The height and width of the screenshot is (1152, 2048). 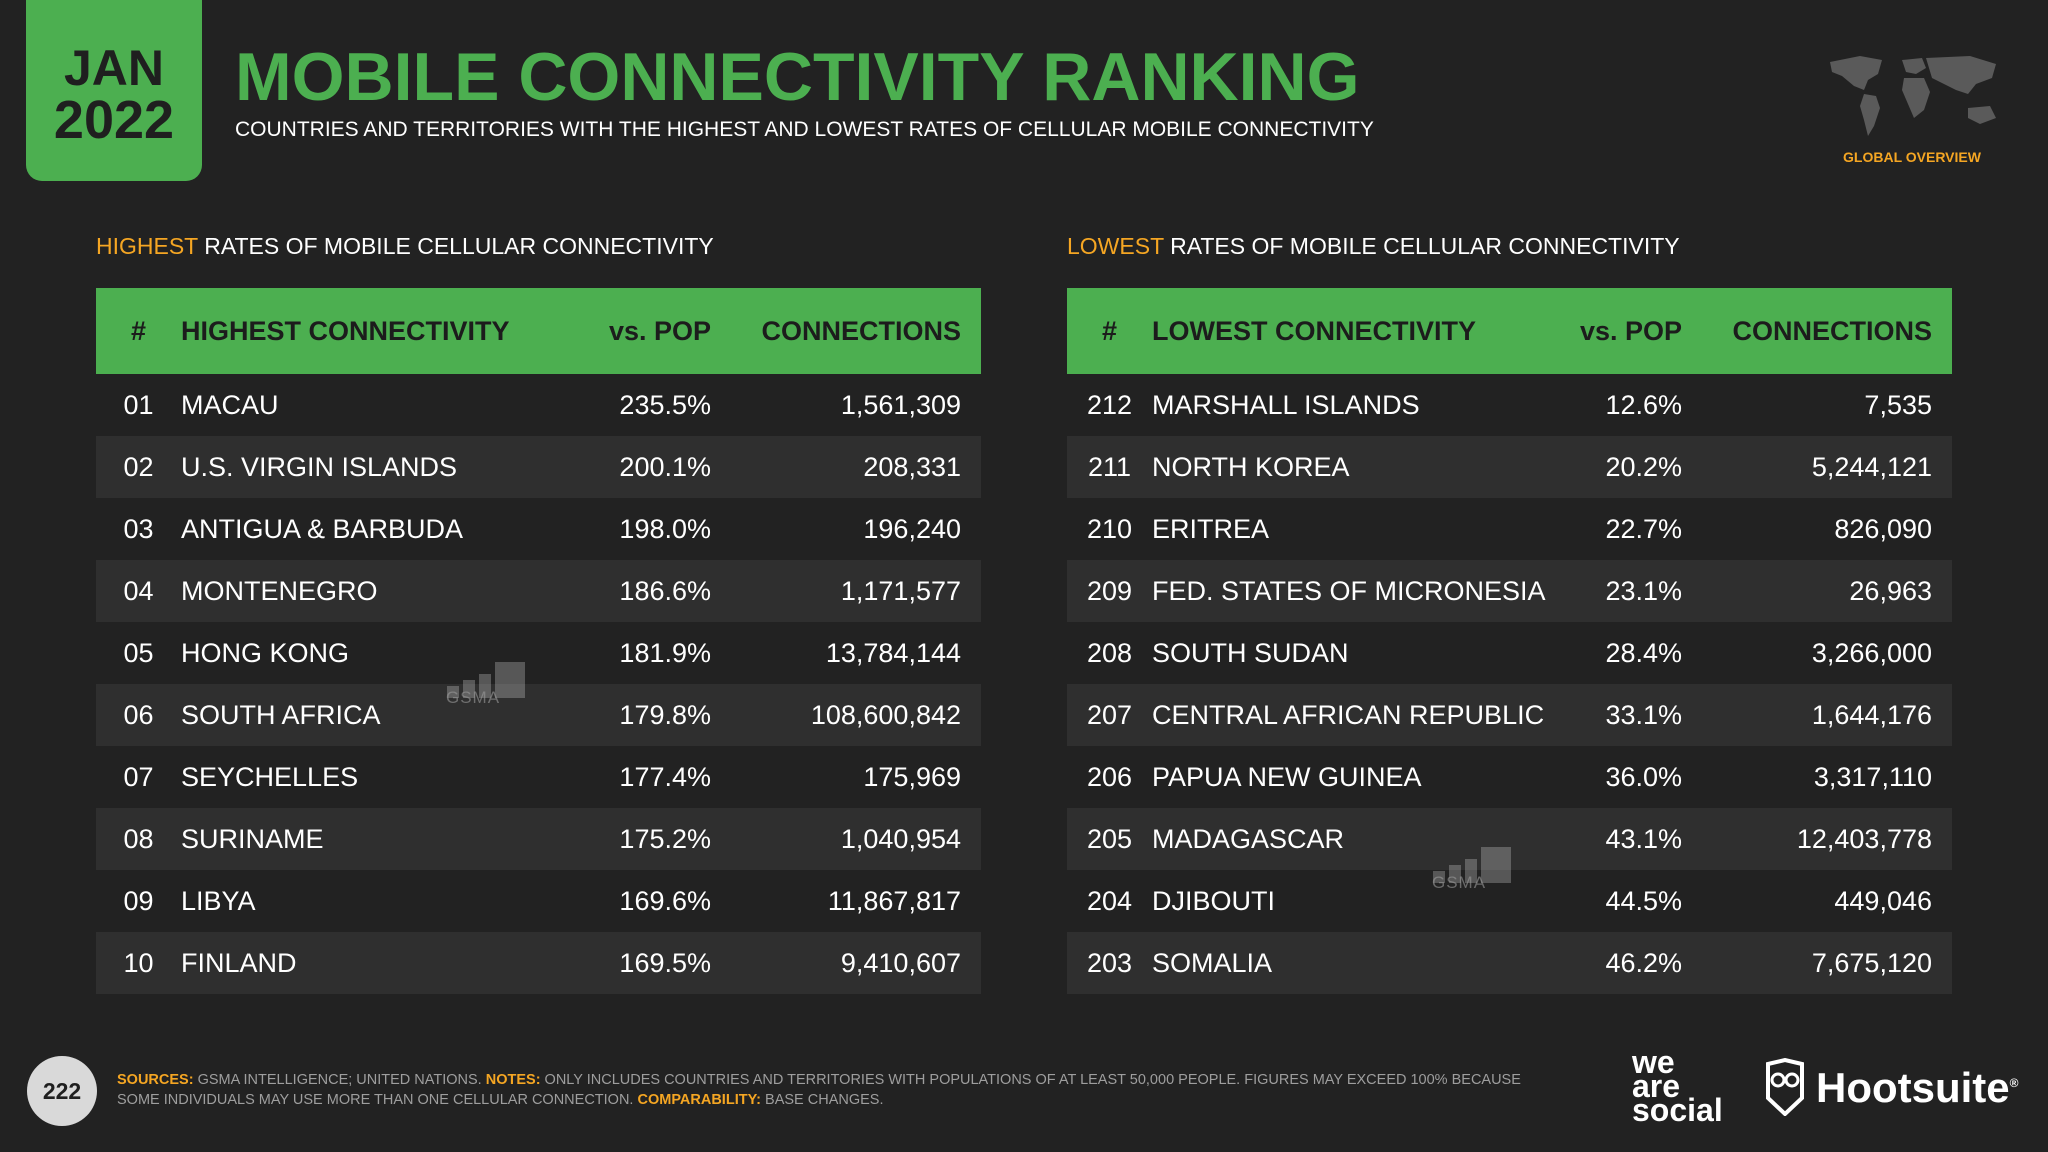 What do you see at coordinates (281, 714) in the screenshot?
I see `row-country: SOUTH AFRICA` at bounding box center [281, 714].